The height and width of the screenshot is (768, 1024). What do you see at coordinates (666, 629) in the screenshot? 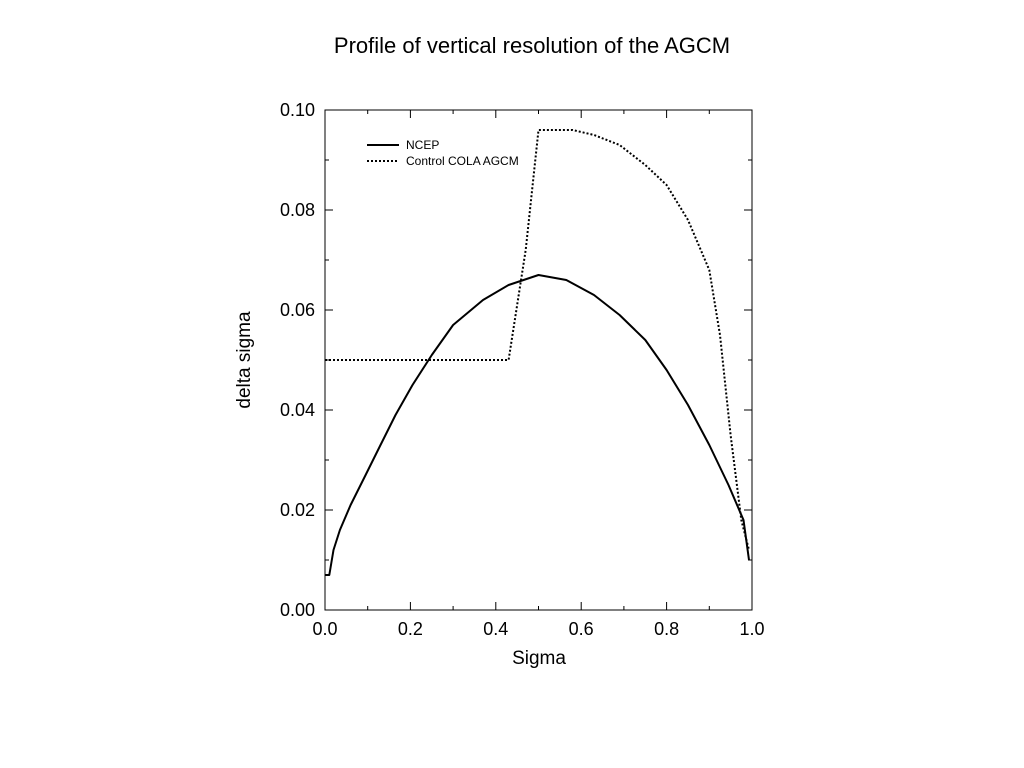
I see `x-tick-label: 0.8` at bounding box center [666, 629].